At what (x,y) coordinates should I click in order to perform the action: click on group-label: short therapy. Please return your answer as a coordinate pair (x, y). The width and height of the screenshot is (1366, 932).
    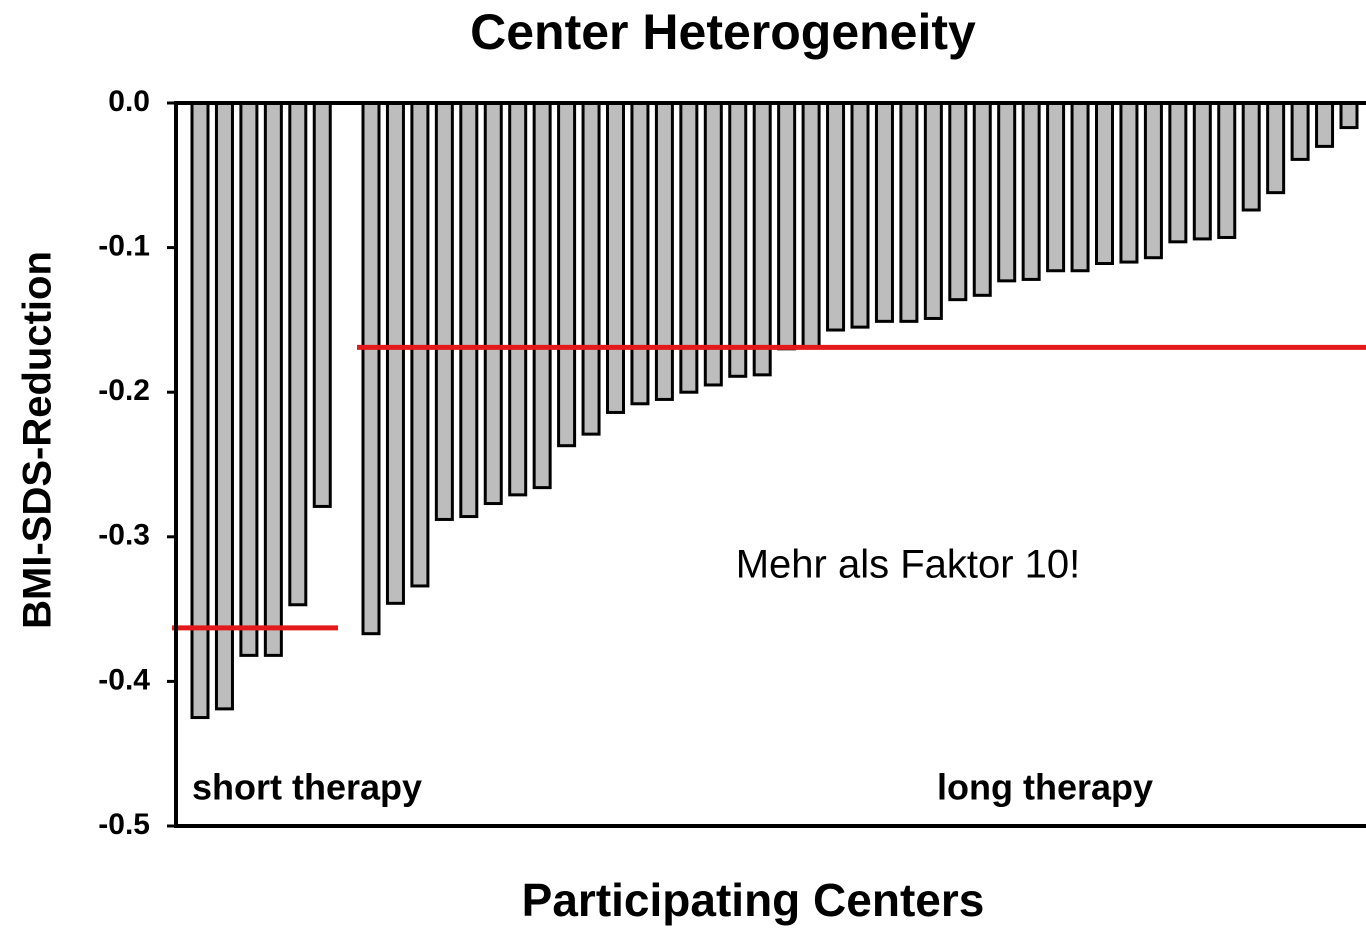
    Looking at the image, I should click on (307, 787).